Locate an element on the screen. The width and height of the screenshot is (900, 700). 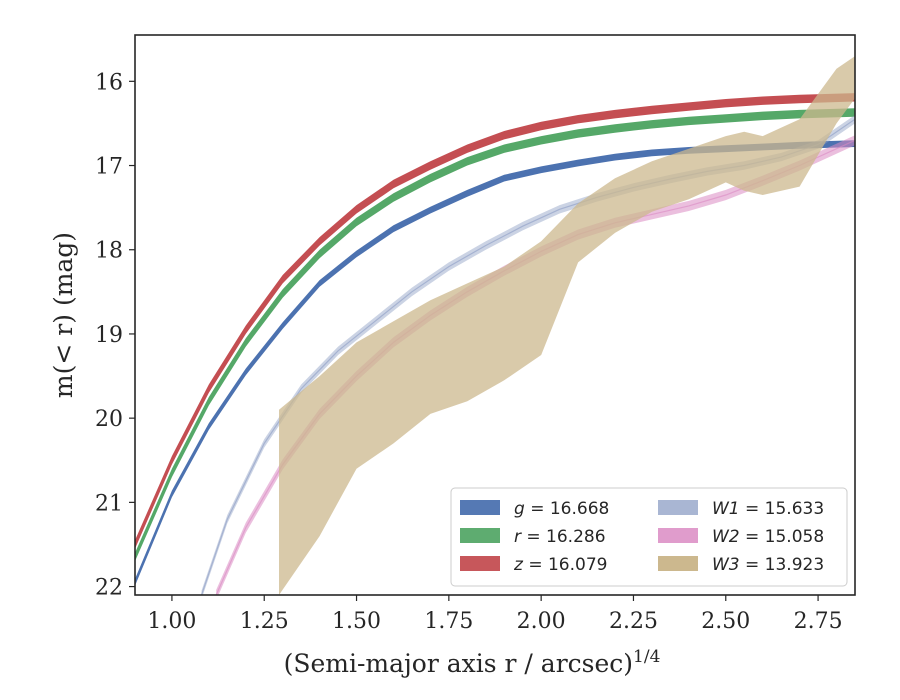
x-tick-label: 2.50 is located at coordinates (725, 621).